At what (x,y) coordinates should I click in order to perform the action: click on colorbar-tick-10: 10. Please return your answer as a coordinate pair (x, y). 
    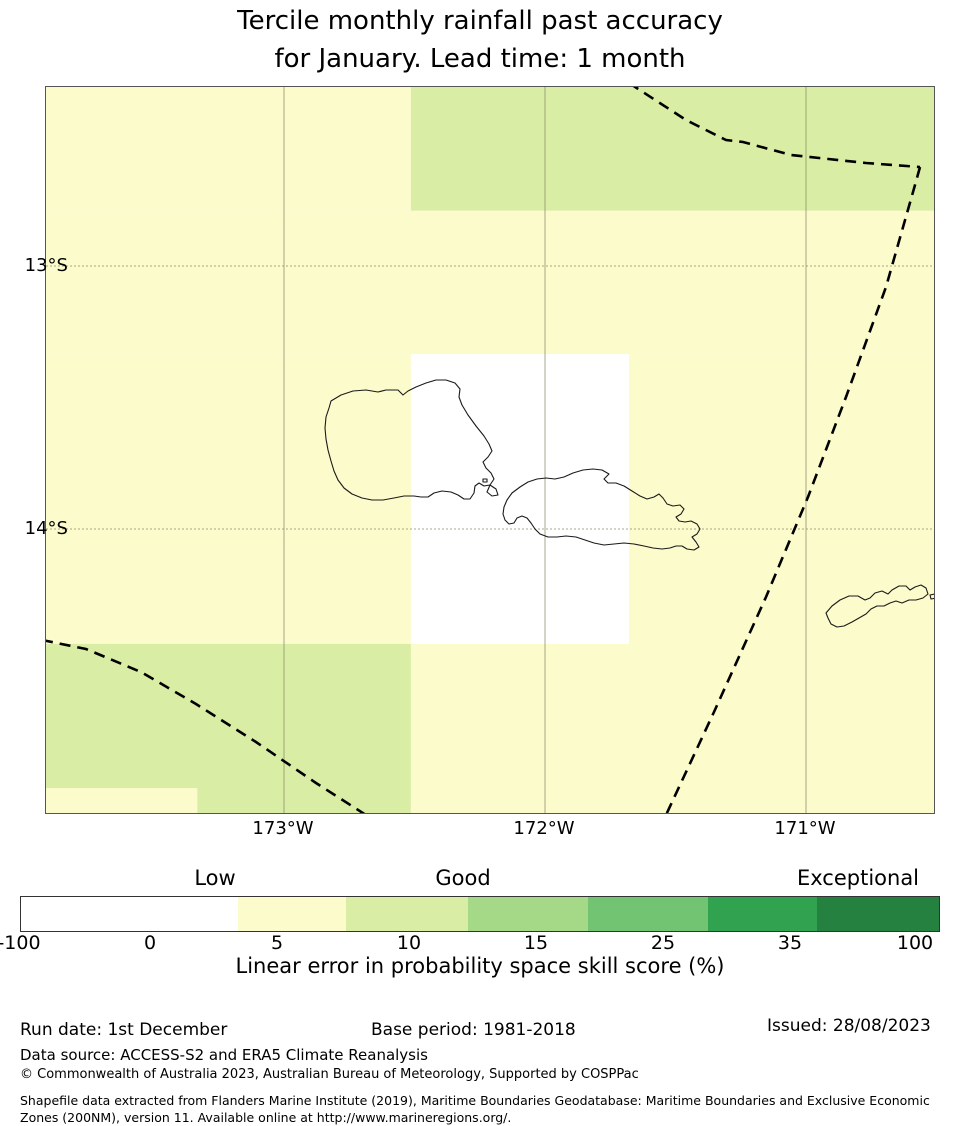
    Looking at the image, I should click on (409, 943).